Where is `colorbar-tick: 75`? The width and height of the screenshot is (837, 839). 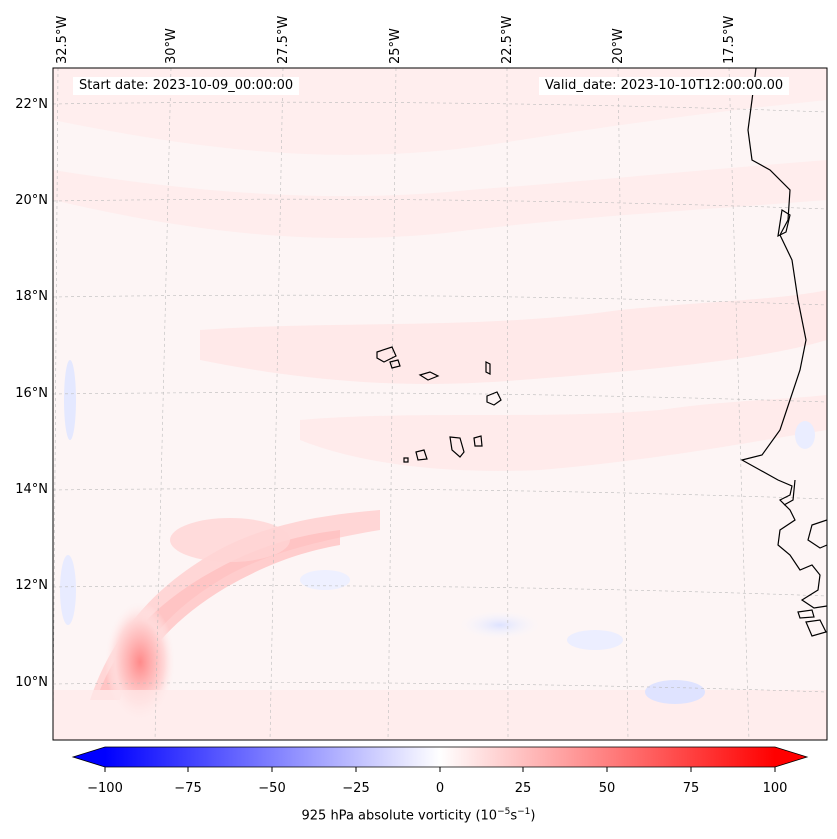
colorbar-tick: 75 is located at coordinates (691, 788).